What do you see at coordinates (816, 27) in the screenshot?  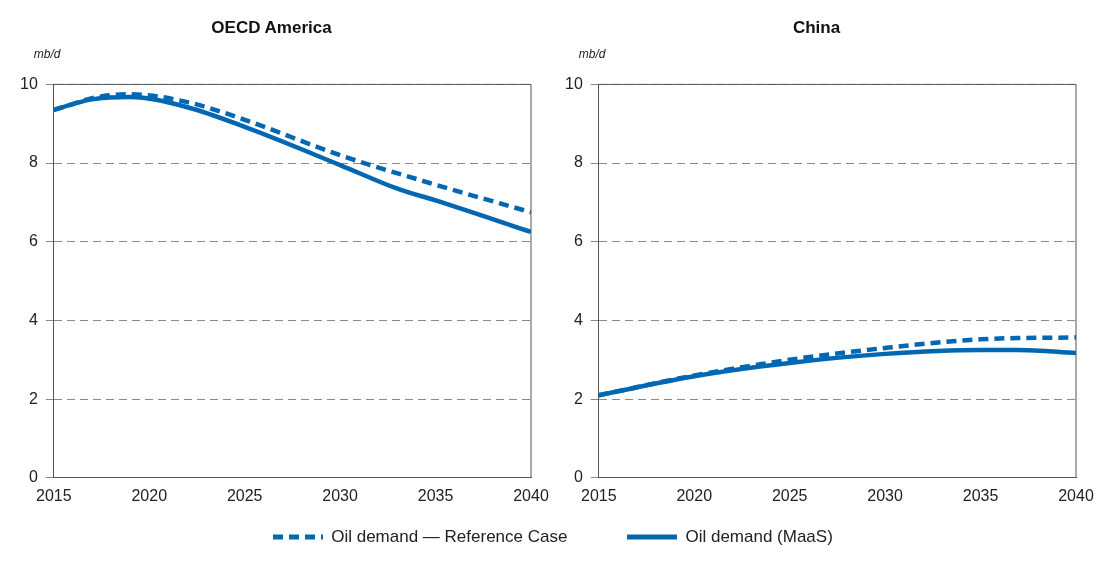 I see `chart-title: China` at bounding box center [816, 27].